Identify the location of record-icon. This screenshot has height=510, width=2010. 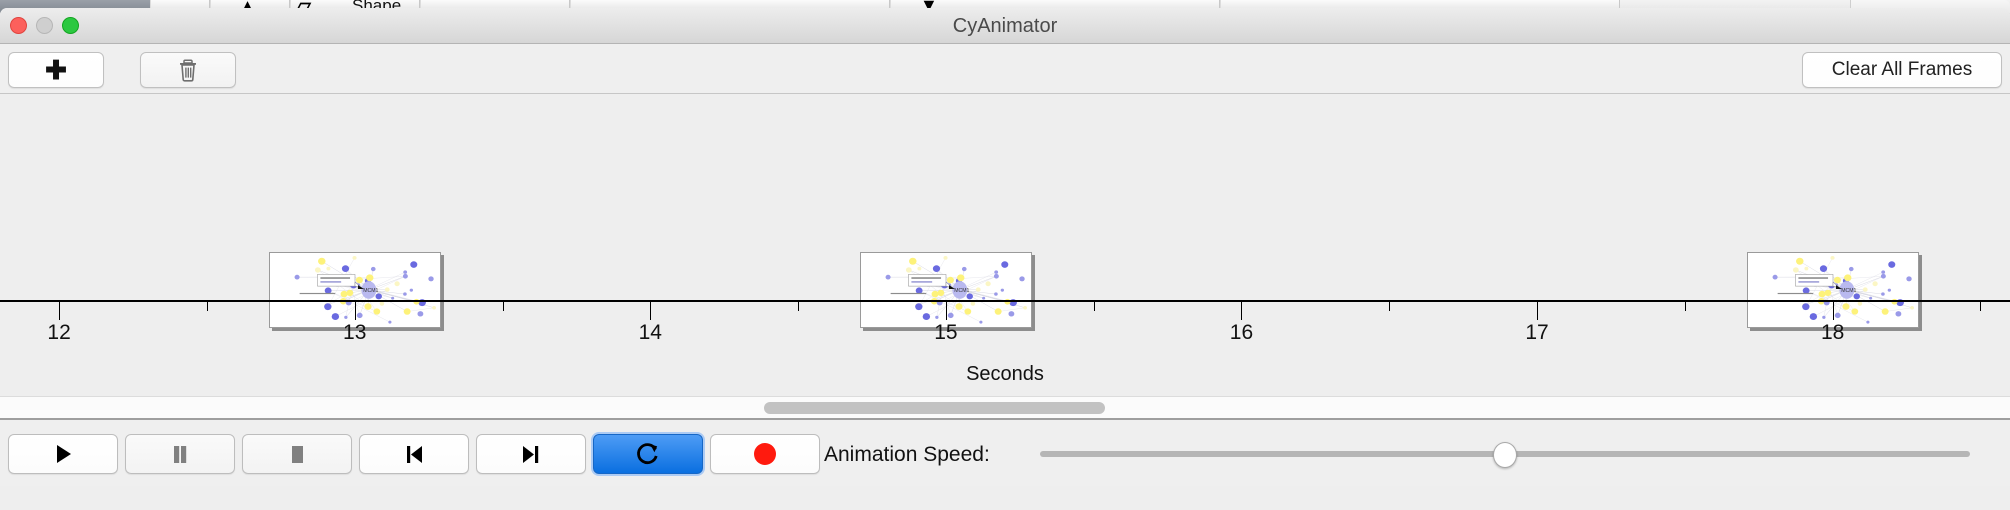
(765, 454).